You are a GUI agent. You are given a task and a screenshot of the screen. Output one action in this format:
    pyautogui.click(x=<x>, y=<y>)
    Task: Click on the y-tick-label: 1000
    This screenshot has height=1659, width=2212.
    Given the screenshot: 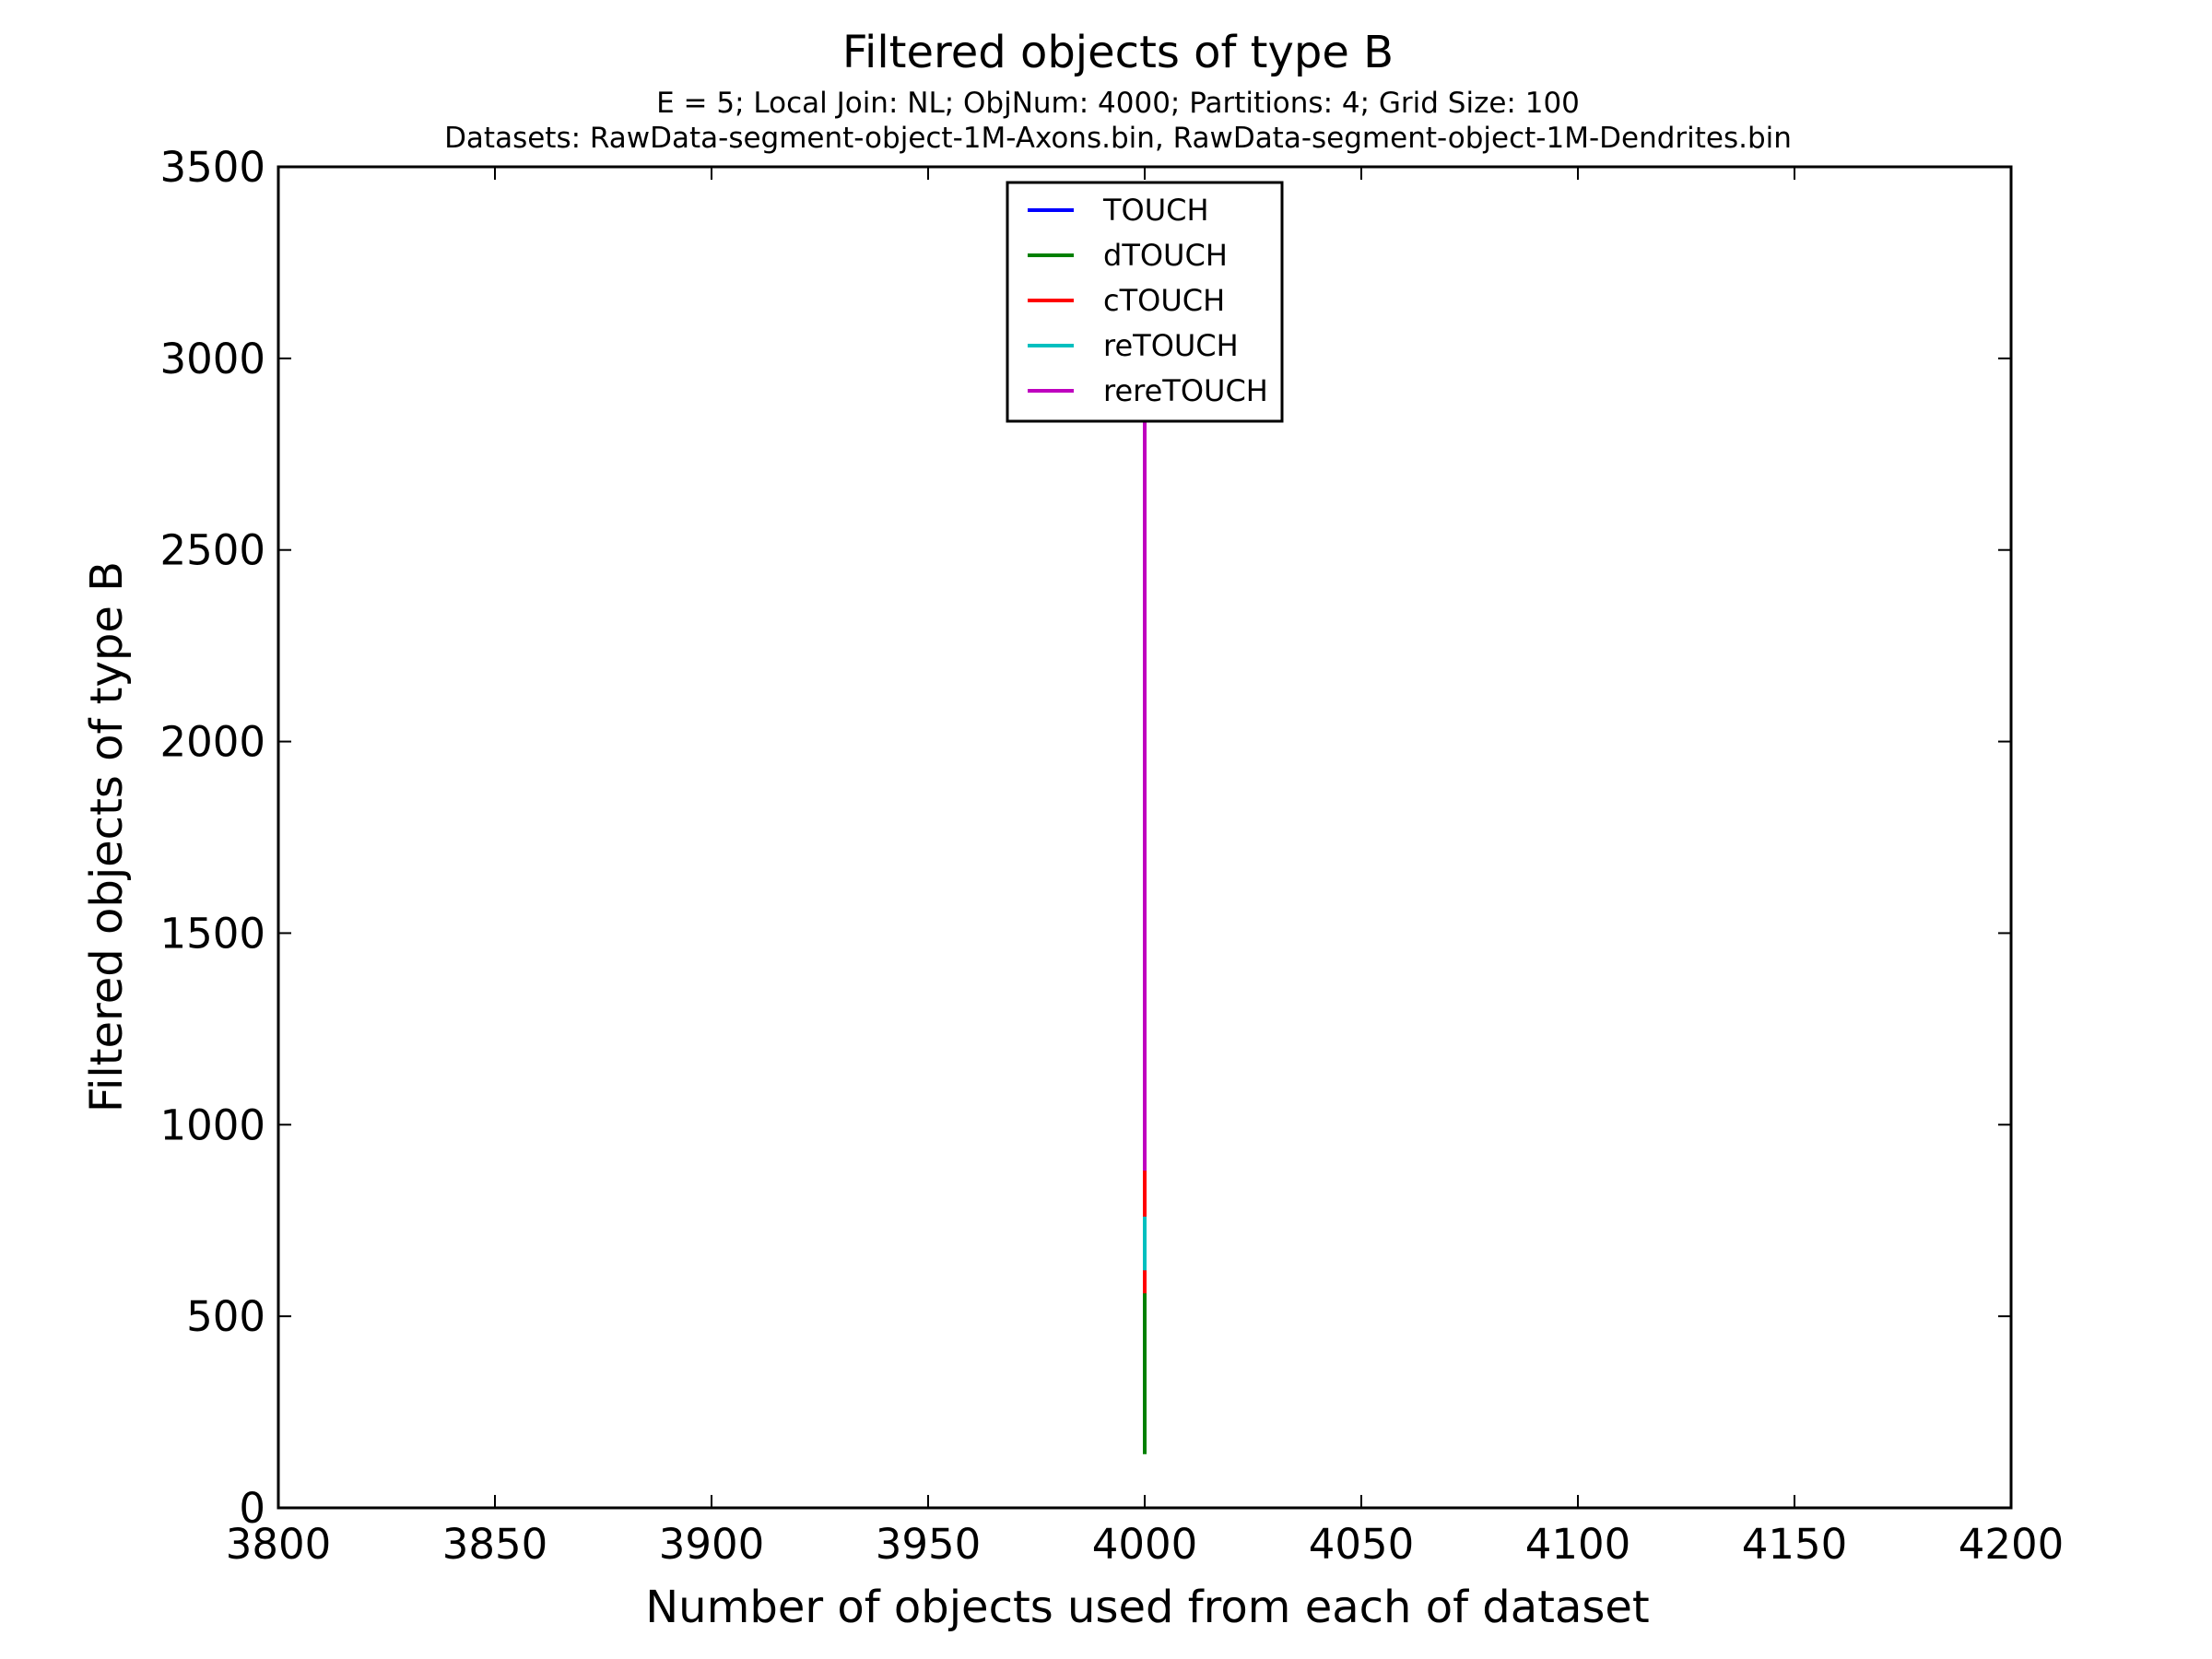 What is the action you would take?
    pyautogui.click(x=212, y=1124)
    